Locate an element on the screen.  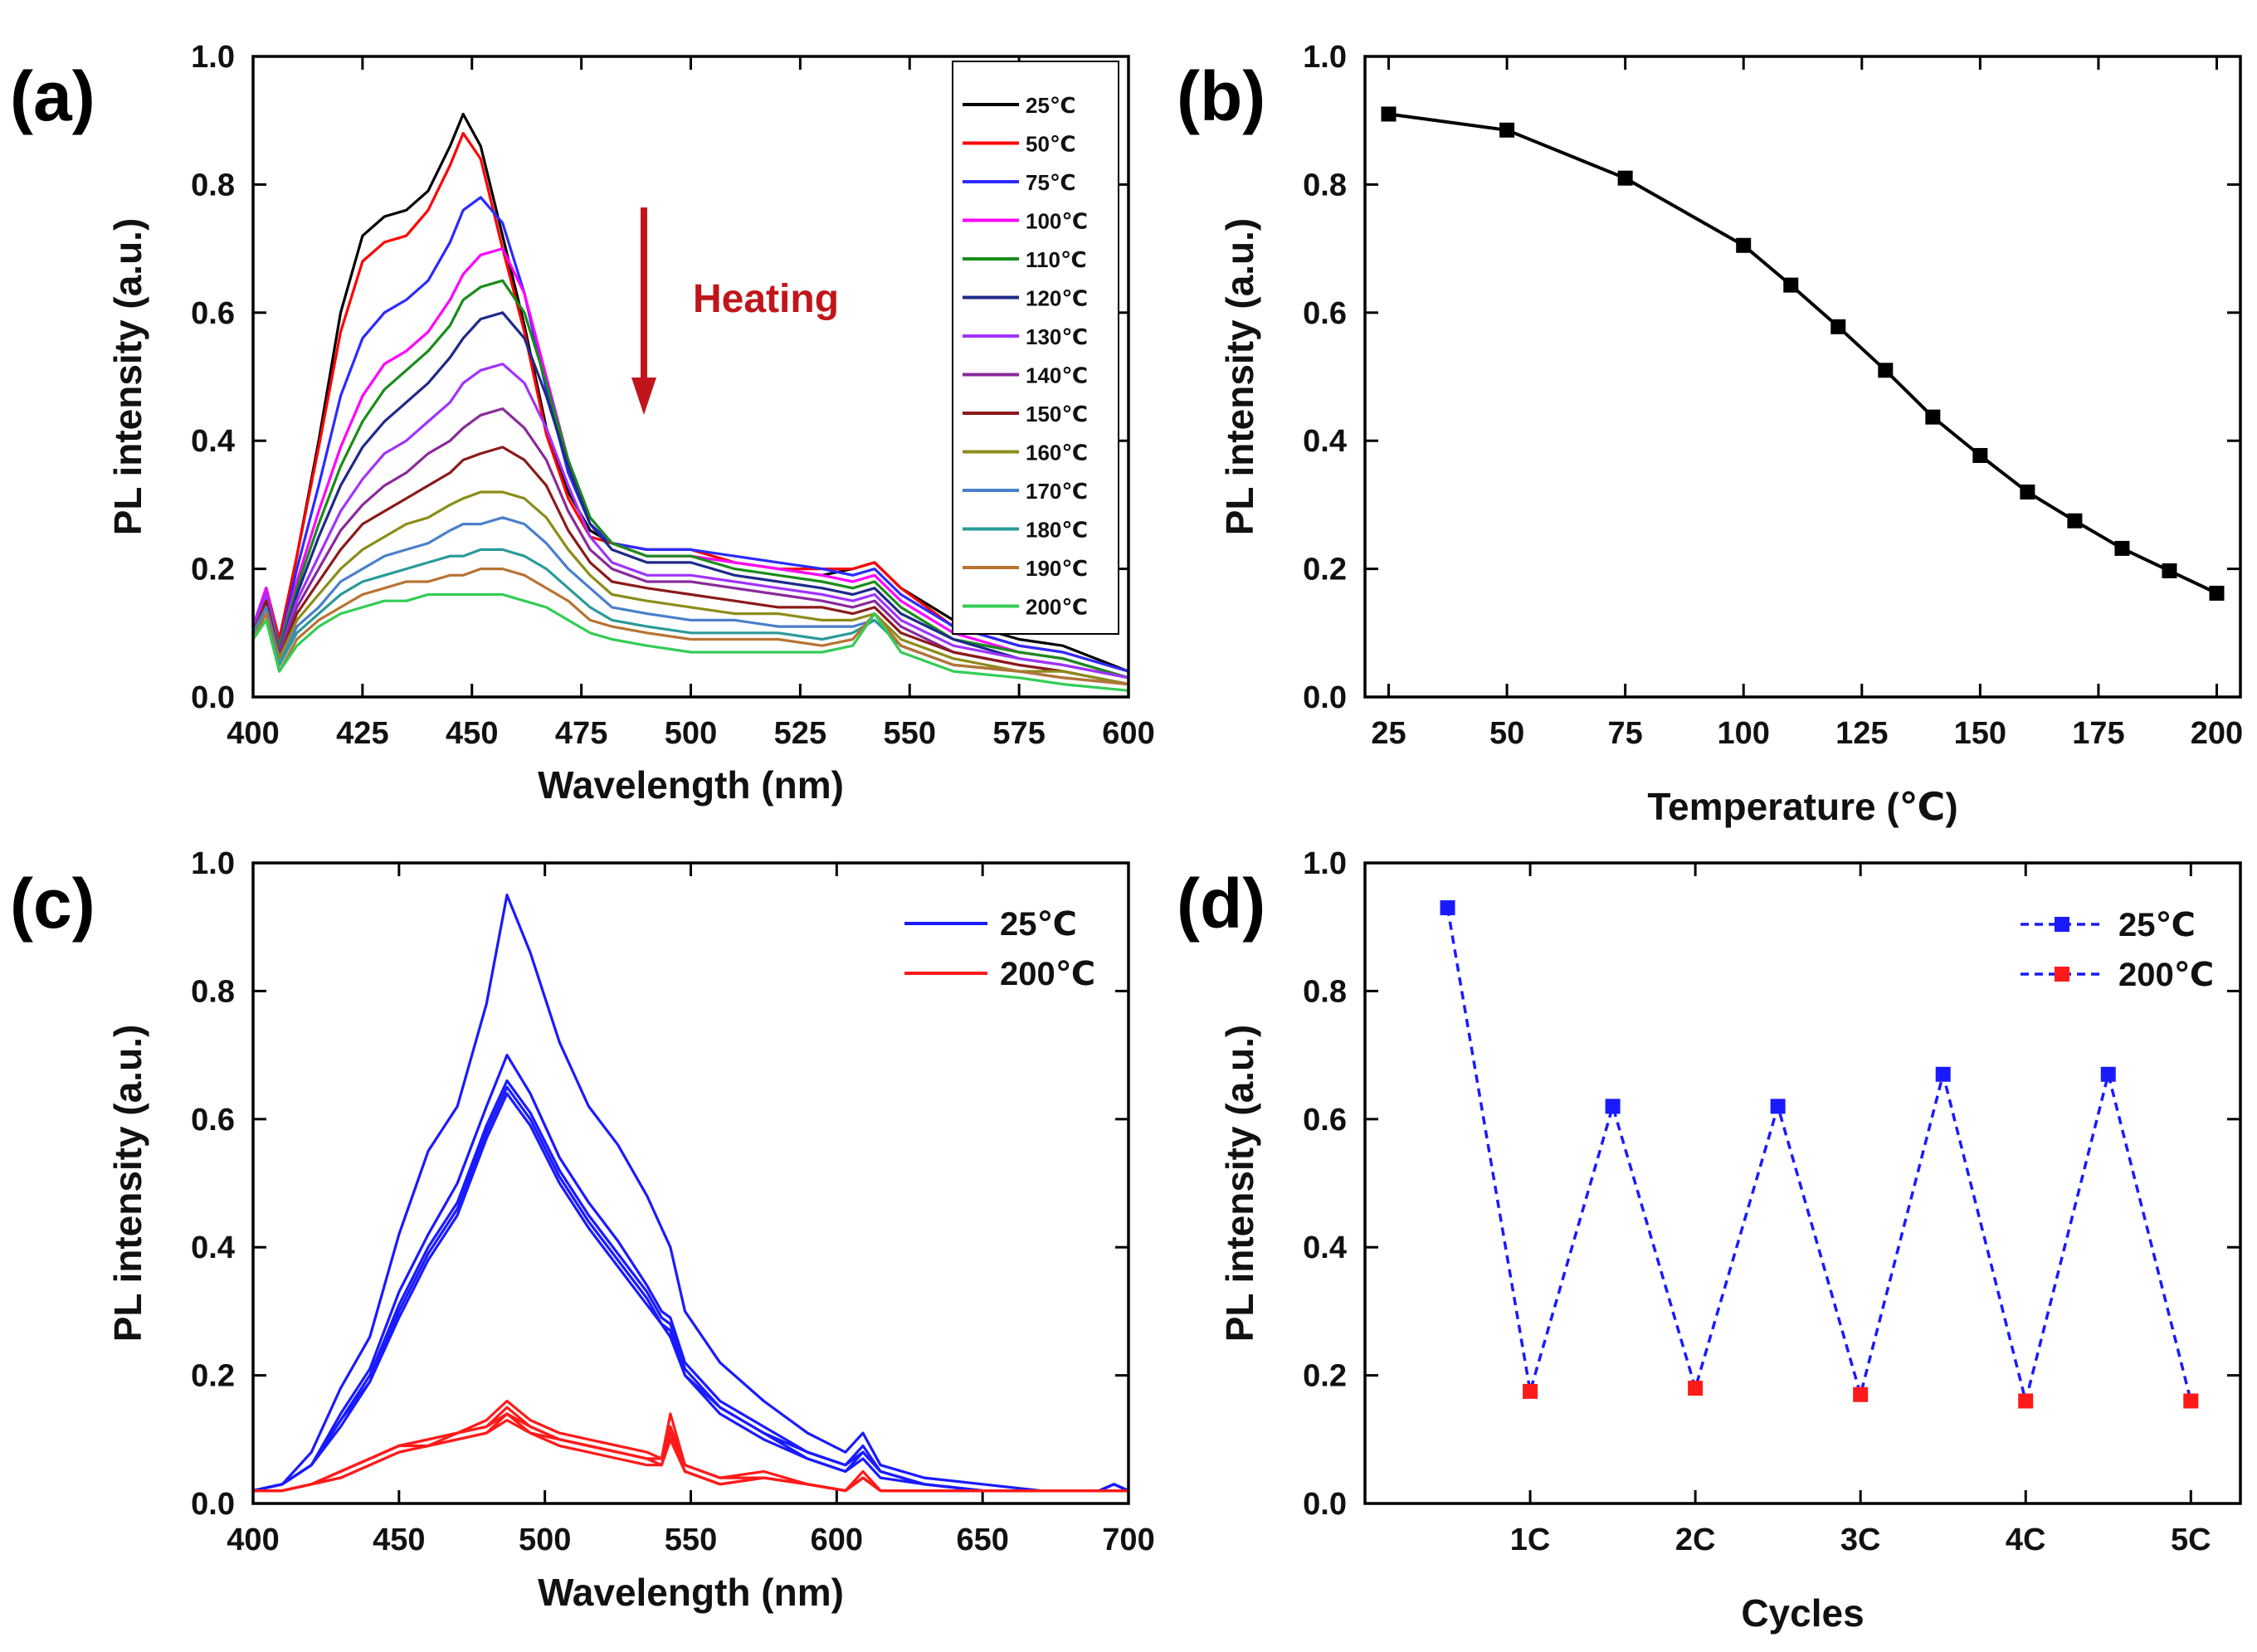
x-tick-label: 550 is located at coordinates (691, 1540).